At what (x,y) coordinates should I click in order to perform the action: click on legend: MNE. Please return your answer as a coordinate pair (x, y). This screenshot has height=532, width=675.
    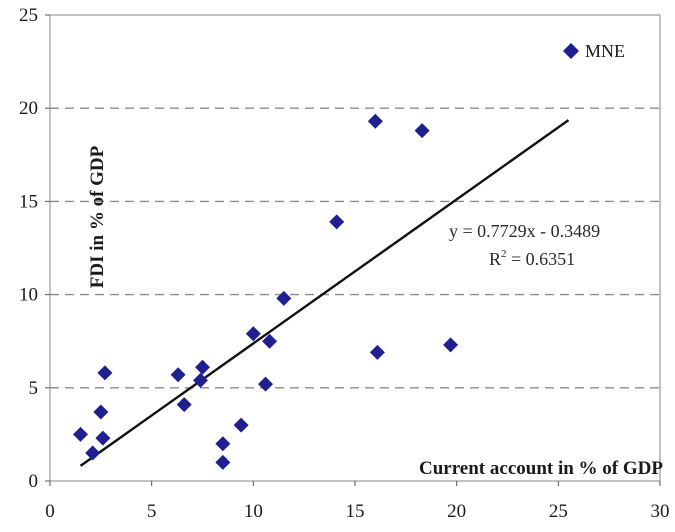
    Looking at the image, I should click on (594, 51).